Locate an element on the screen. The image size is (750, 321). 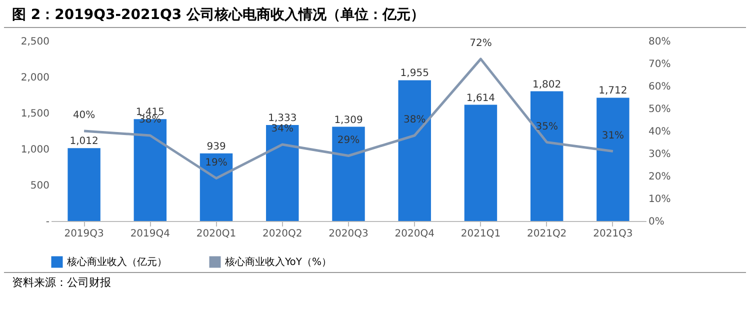
data-label: 1,012 is located at coordinates (84, 142).